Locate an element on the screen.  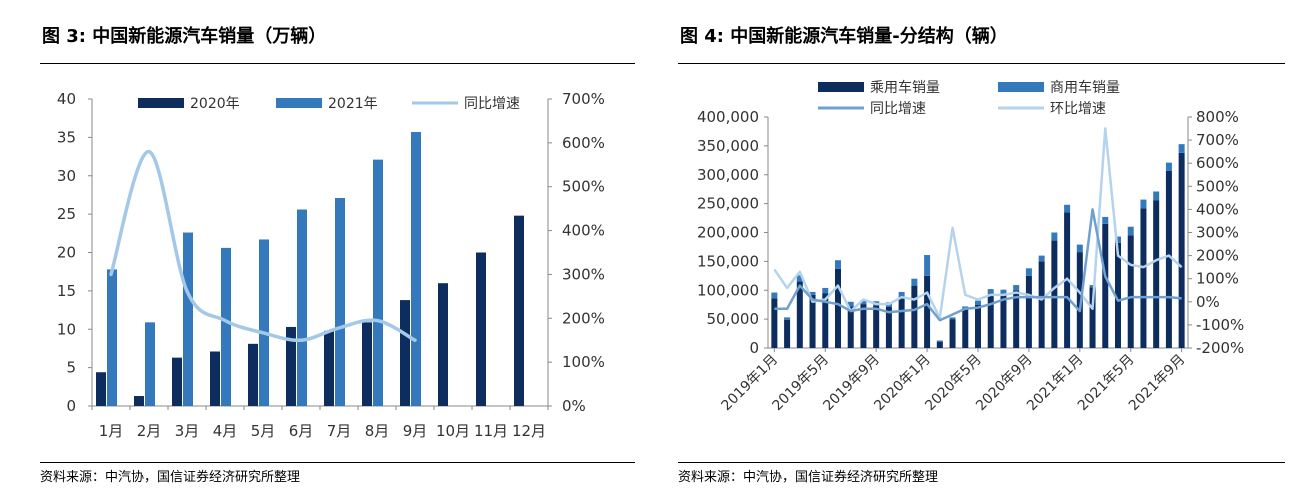
y-tick-label: 100,000 is located at coordinates (728, 290).